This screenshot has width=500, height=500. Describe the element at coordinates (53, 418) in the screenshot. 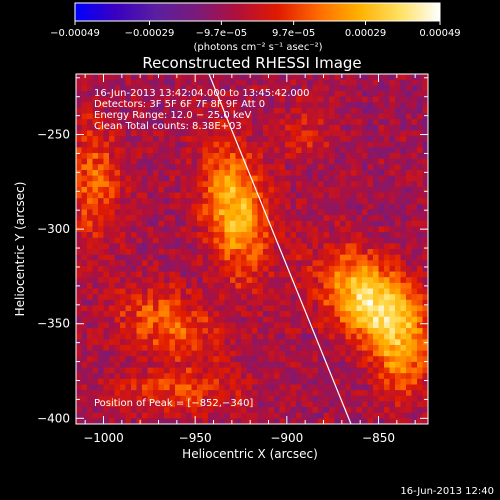

I see `y-tick-label: −400` at that location.